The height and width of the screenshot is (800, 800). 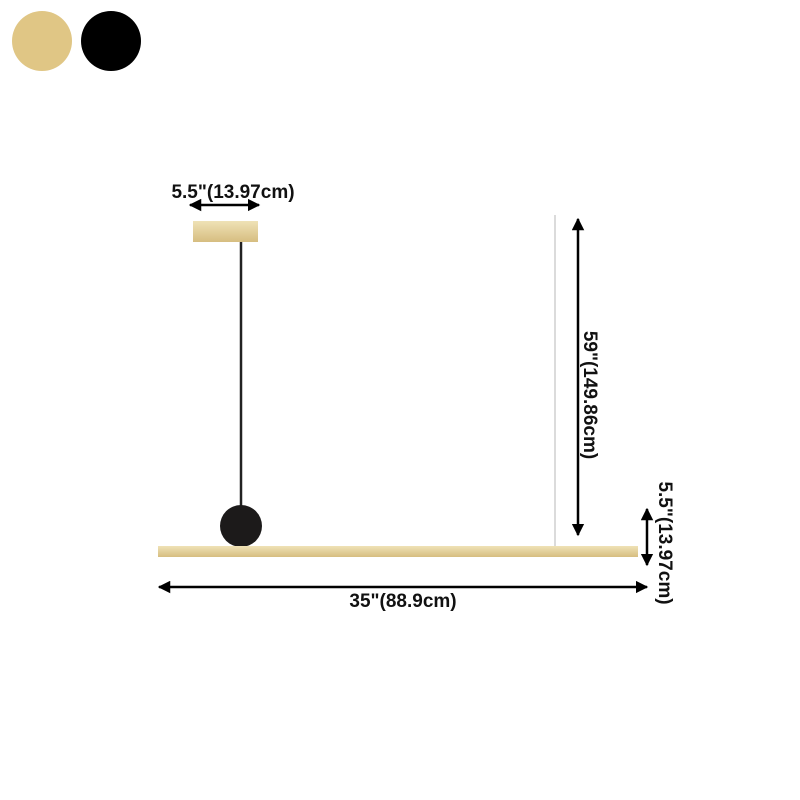 I want to click on height-label: 59"(149.86cm), so click(x=589, y=395).